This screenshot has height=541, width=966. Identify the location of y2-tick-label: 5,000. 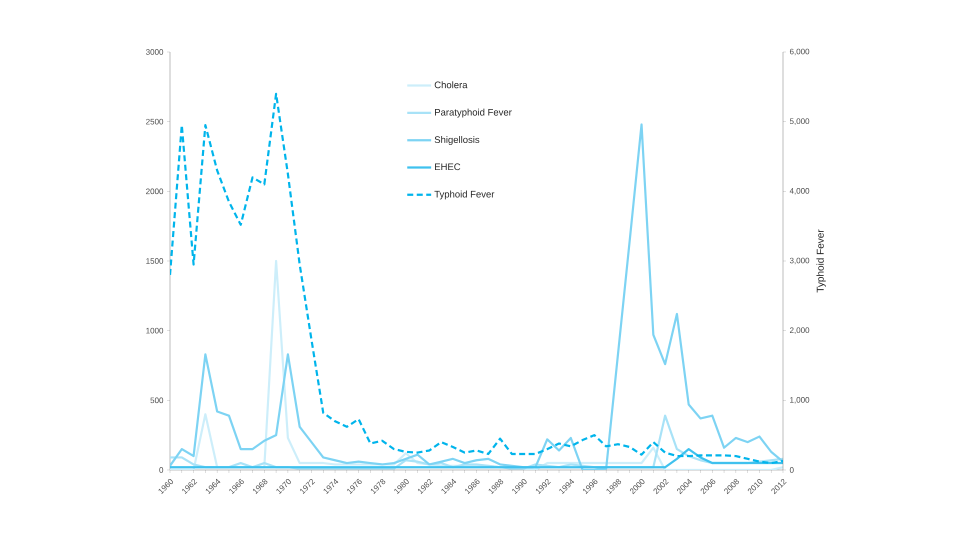
(800, 121).